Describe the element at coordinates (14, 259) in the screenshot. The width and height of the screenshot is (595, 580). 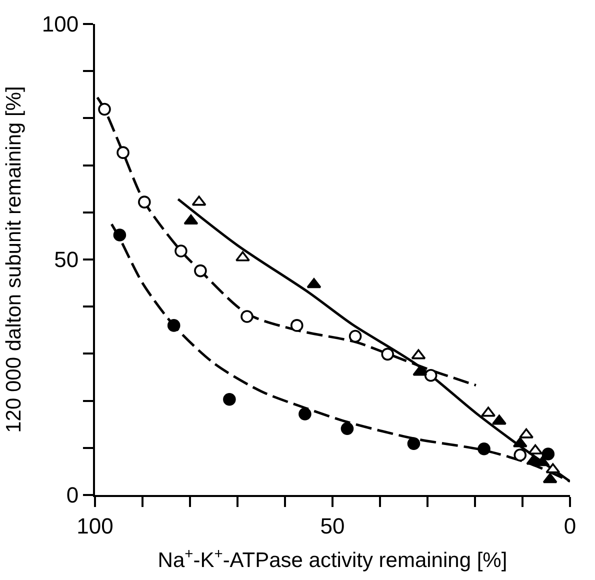
I see `y-axis-title: 120 000 dalton subunit remaining [%]` at that location.